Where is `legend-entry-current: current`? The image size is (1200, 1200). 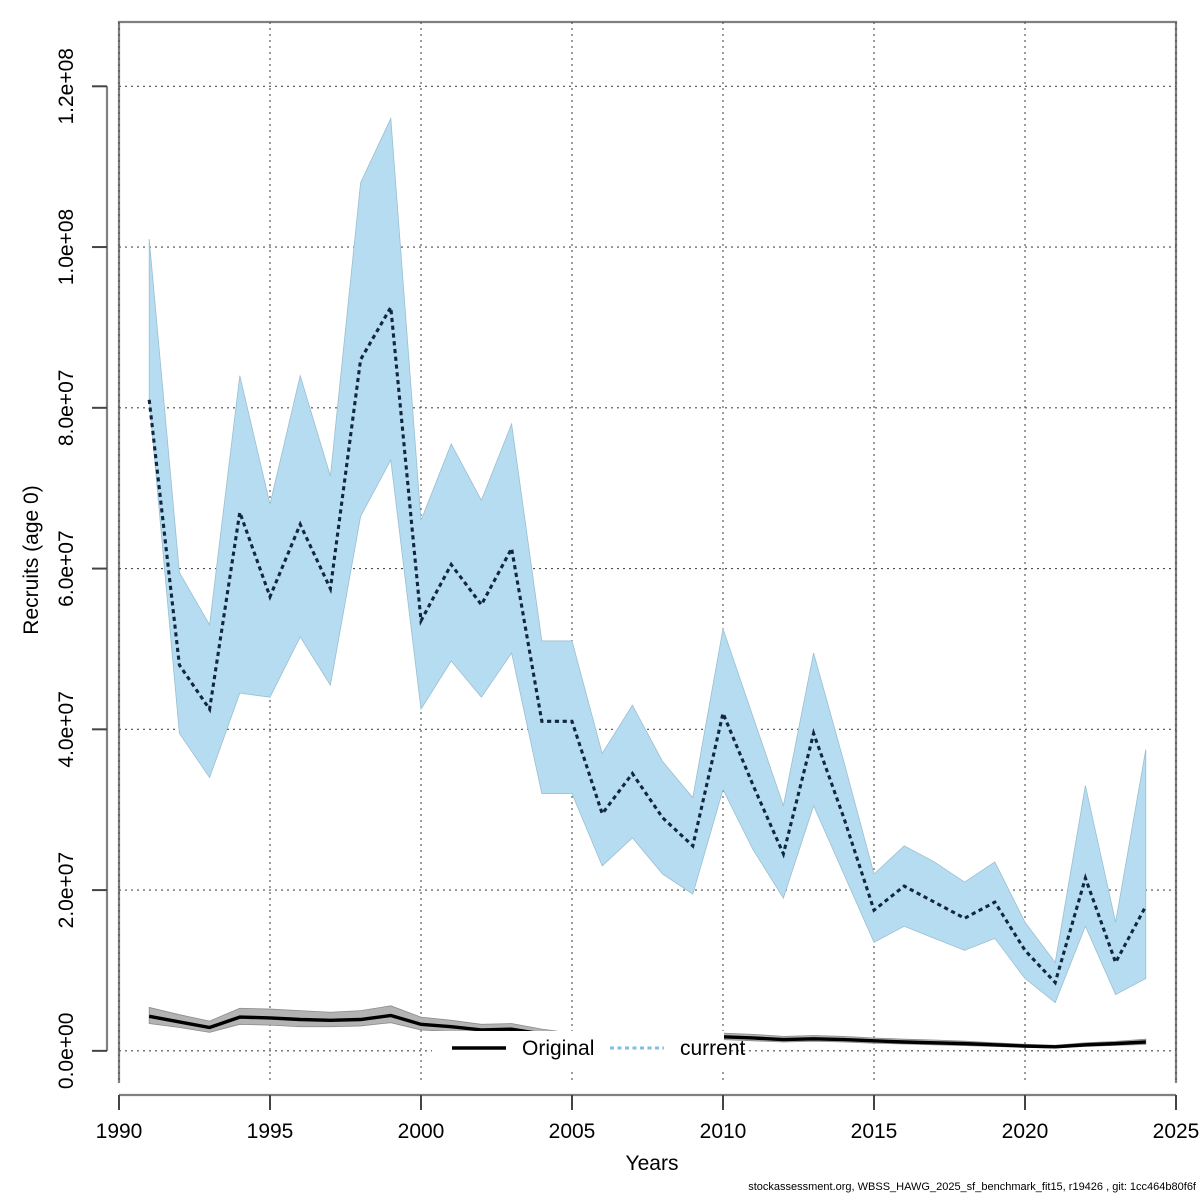
legend-entry-current: current is located at coordinates (678, 1048).